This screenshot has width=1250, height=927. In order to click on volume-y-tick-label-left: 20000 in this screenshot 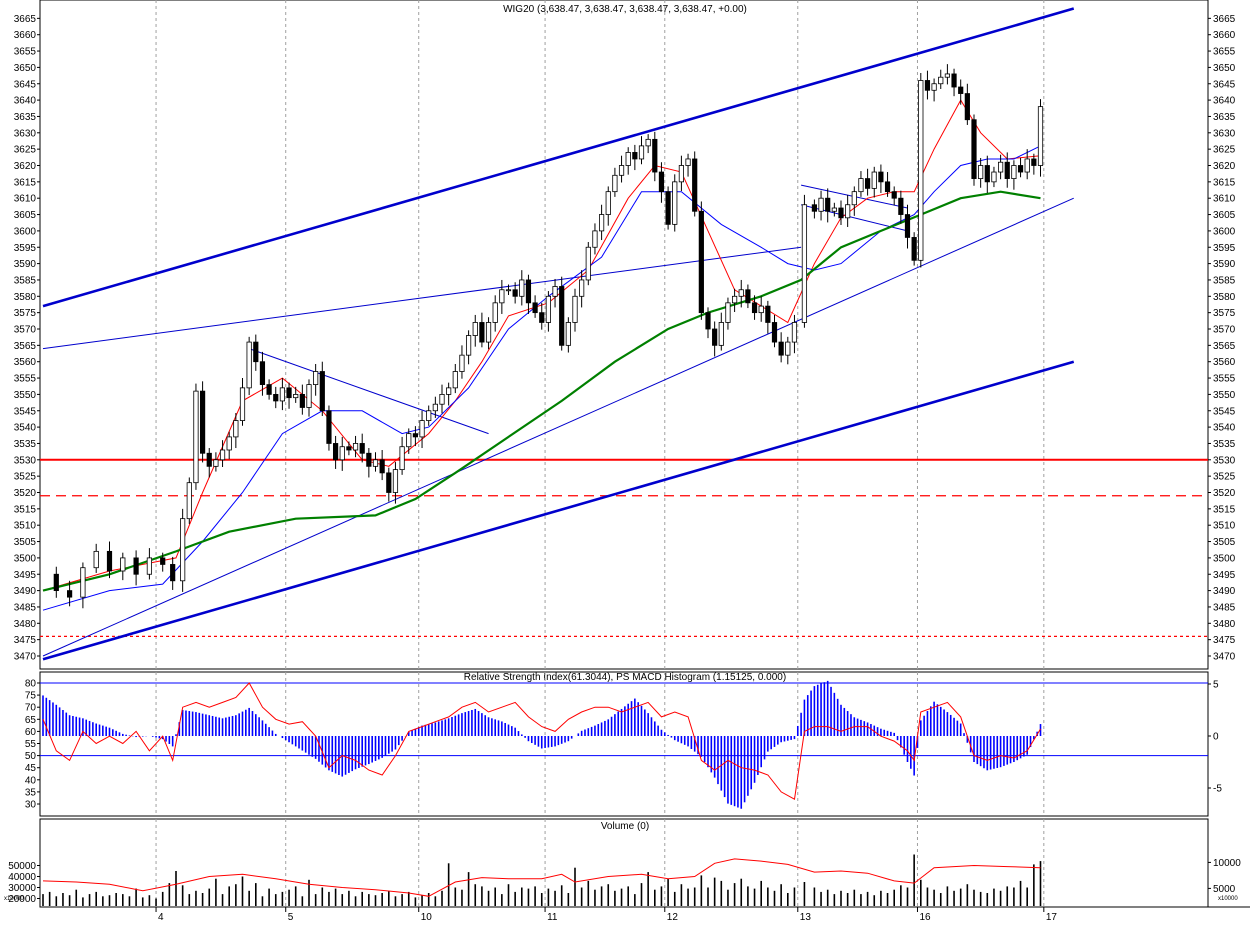, I will do `click(22, 899)`.